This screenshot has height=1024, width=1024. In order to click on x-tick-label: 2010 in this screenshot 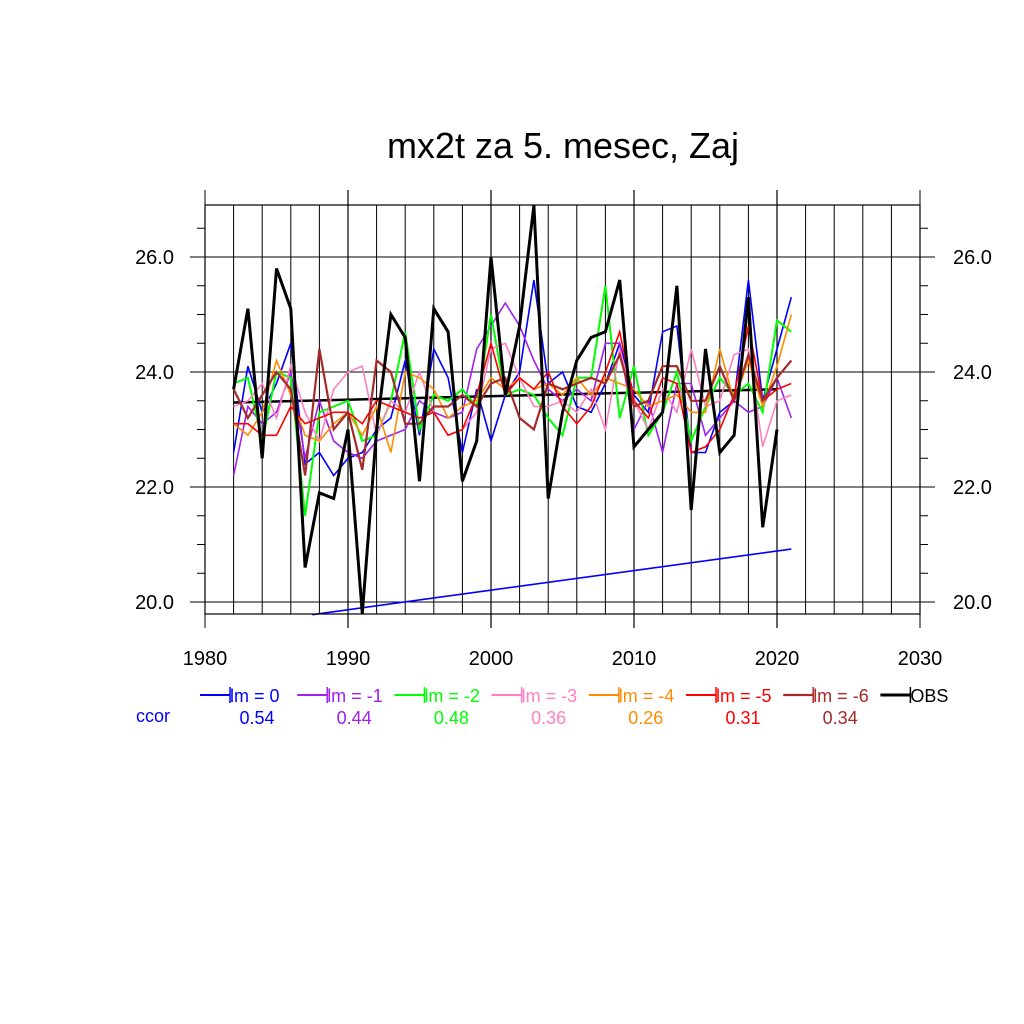, I will do `click(634, 659)`.